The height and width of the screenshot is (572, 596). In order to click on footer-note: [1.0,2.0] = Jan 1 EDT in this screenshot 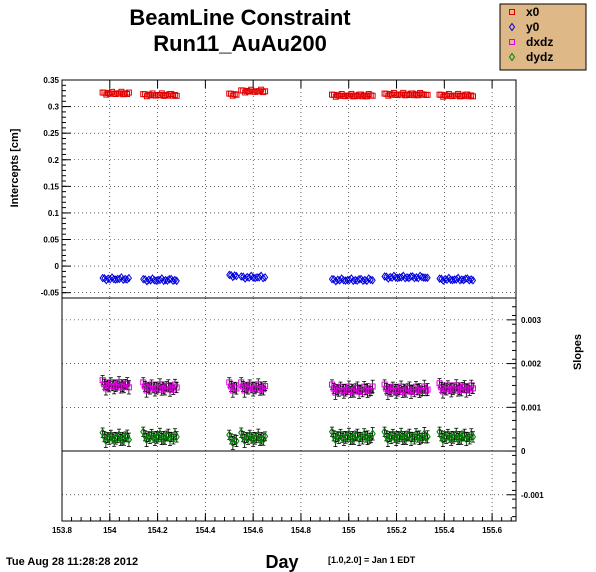, I will do `click(372, 560)`.